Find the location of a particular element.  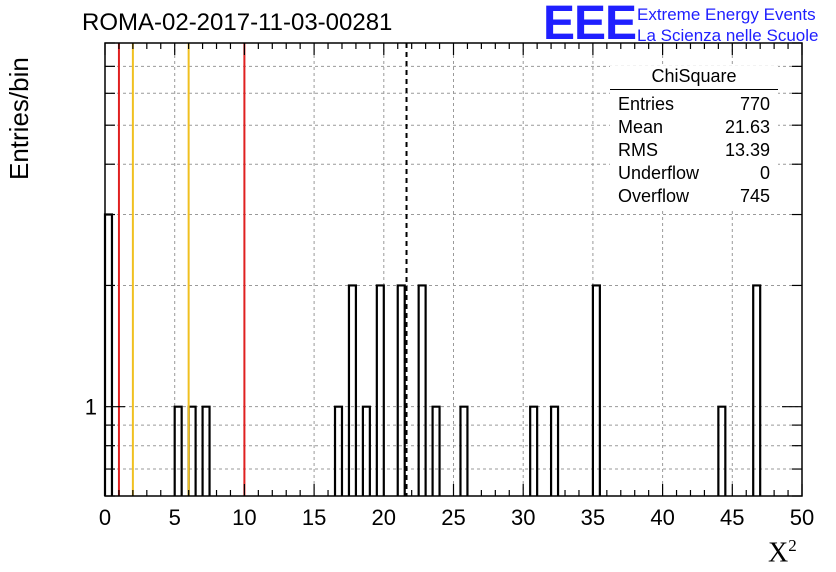

logo-line-2: La Scienza nelle Scuole is located at coordinates (728, 35).